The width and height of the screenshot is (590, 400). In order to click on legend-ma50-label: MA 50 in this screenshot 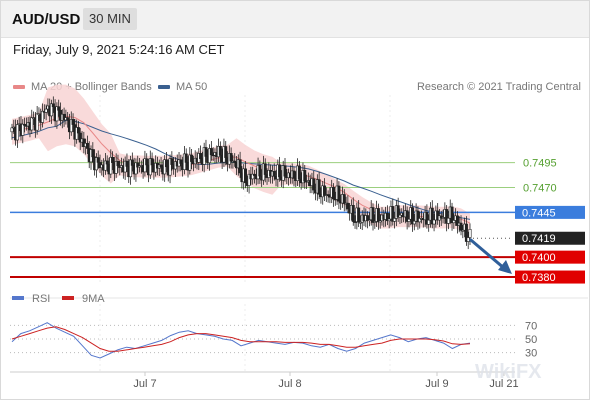, I will do `click(192, 87)`.